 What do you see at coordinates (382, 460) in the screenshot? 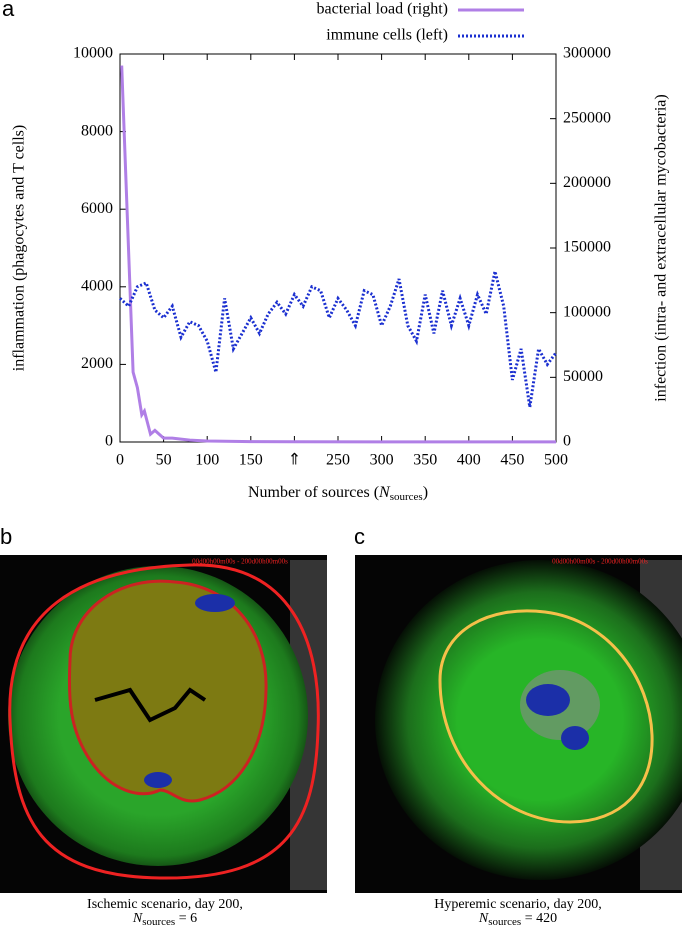
I see `x-tick-label: 300` at bounding box center [382, 460].